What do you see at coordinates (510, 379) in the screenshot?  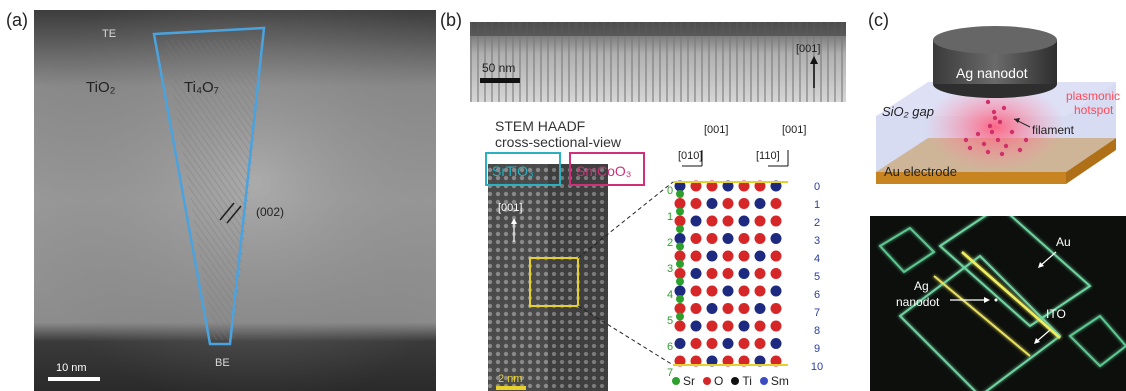 I see `scale-label-bottom: 2 nm` at bounding box center [510, 379].